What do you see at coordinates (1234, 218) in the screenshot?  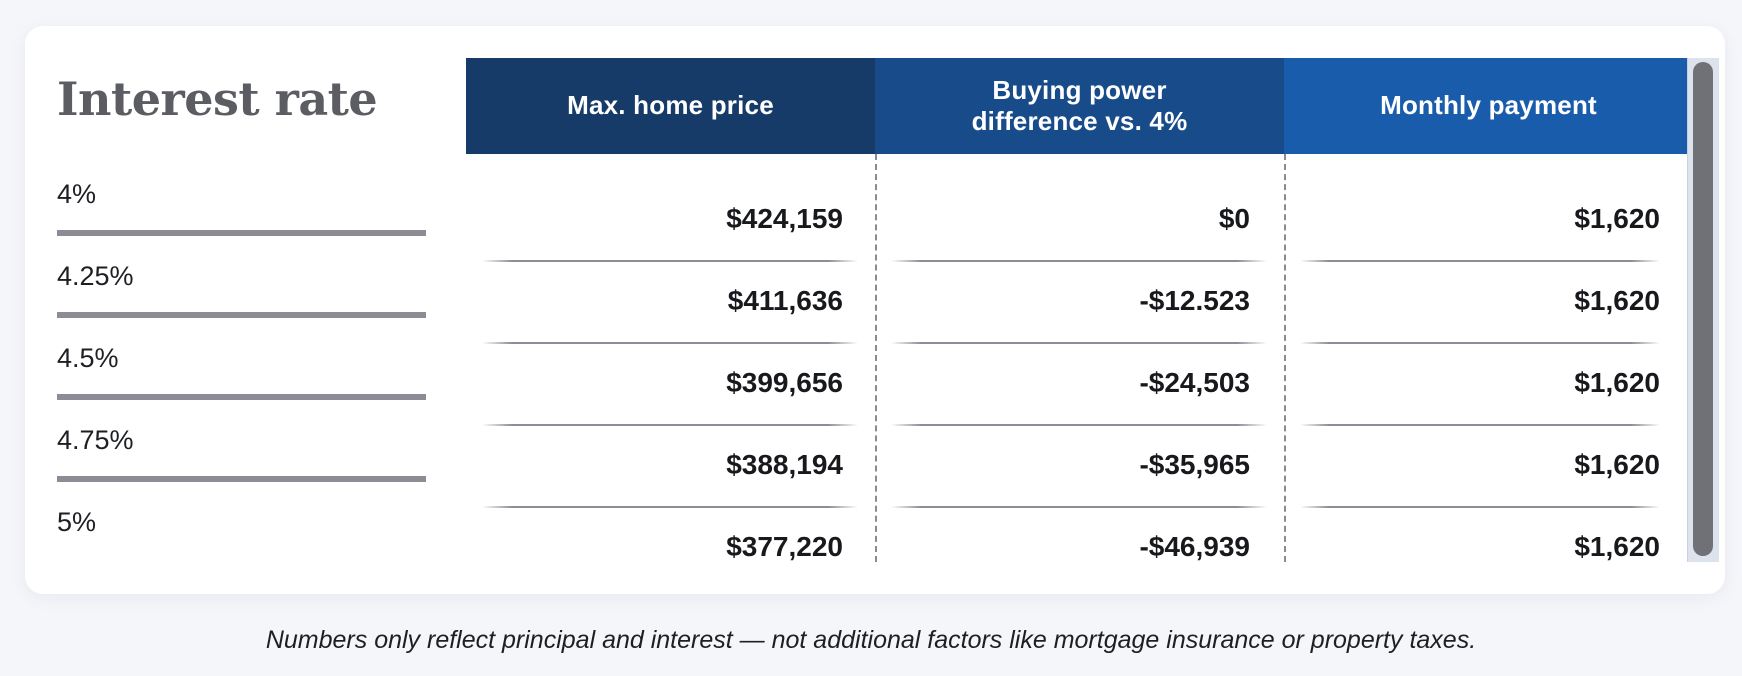 I see `cell-buying-power-difference: $0` at bounding box center [1234, 218].